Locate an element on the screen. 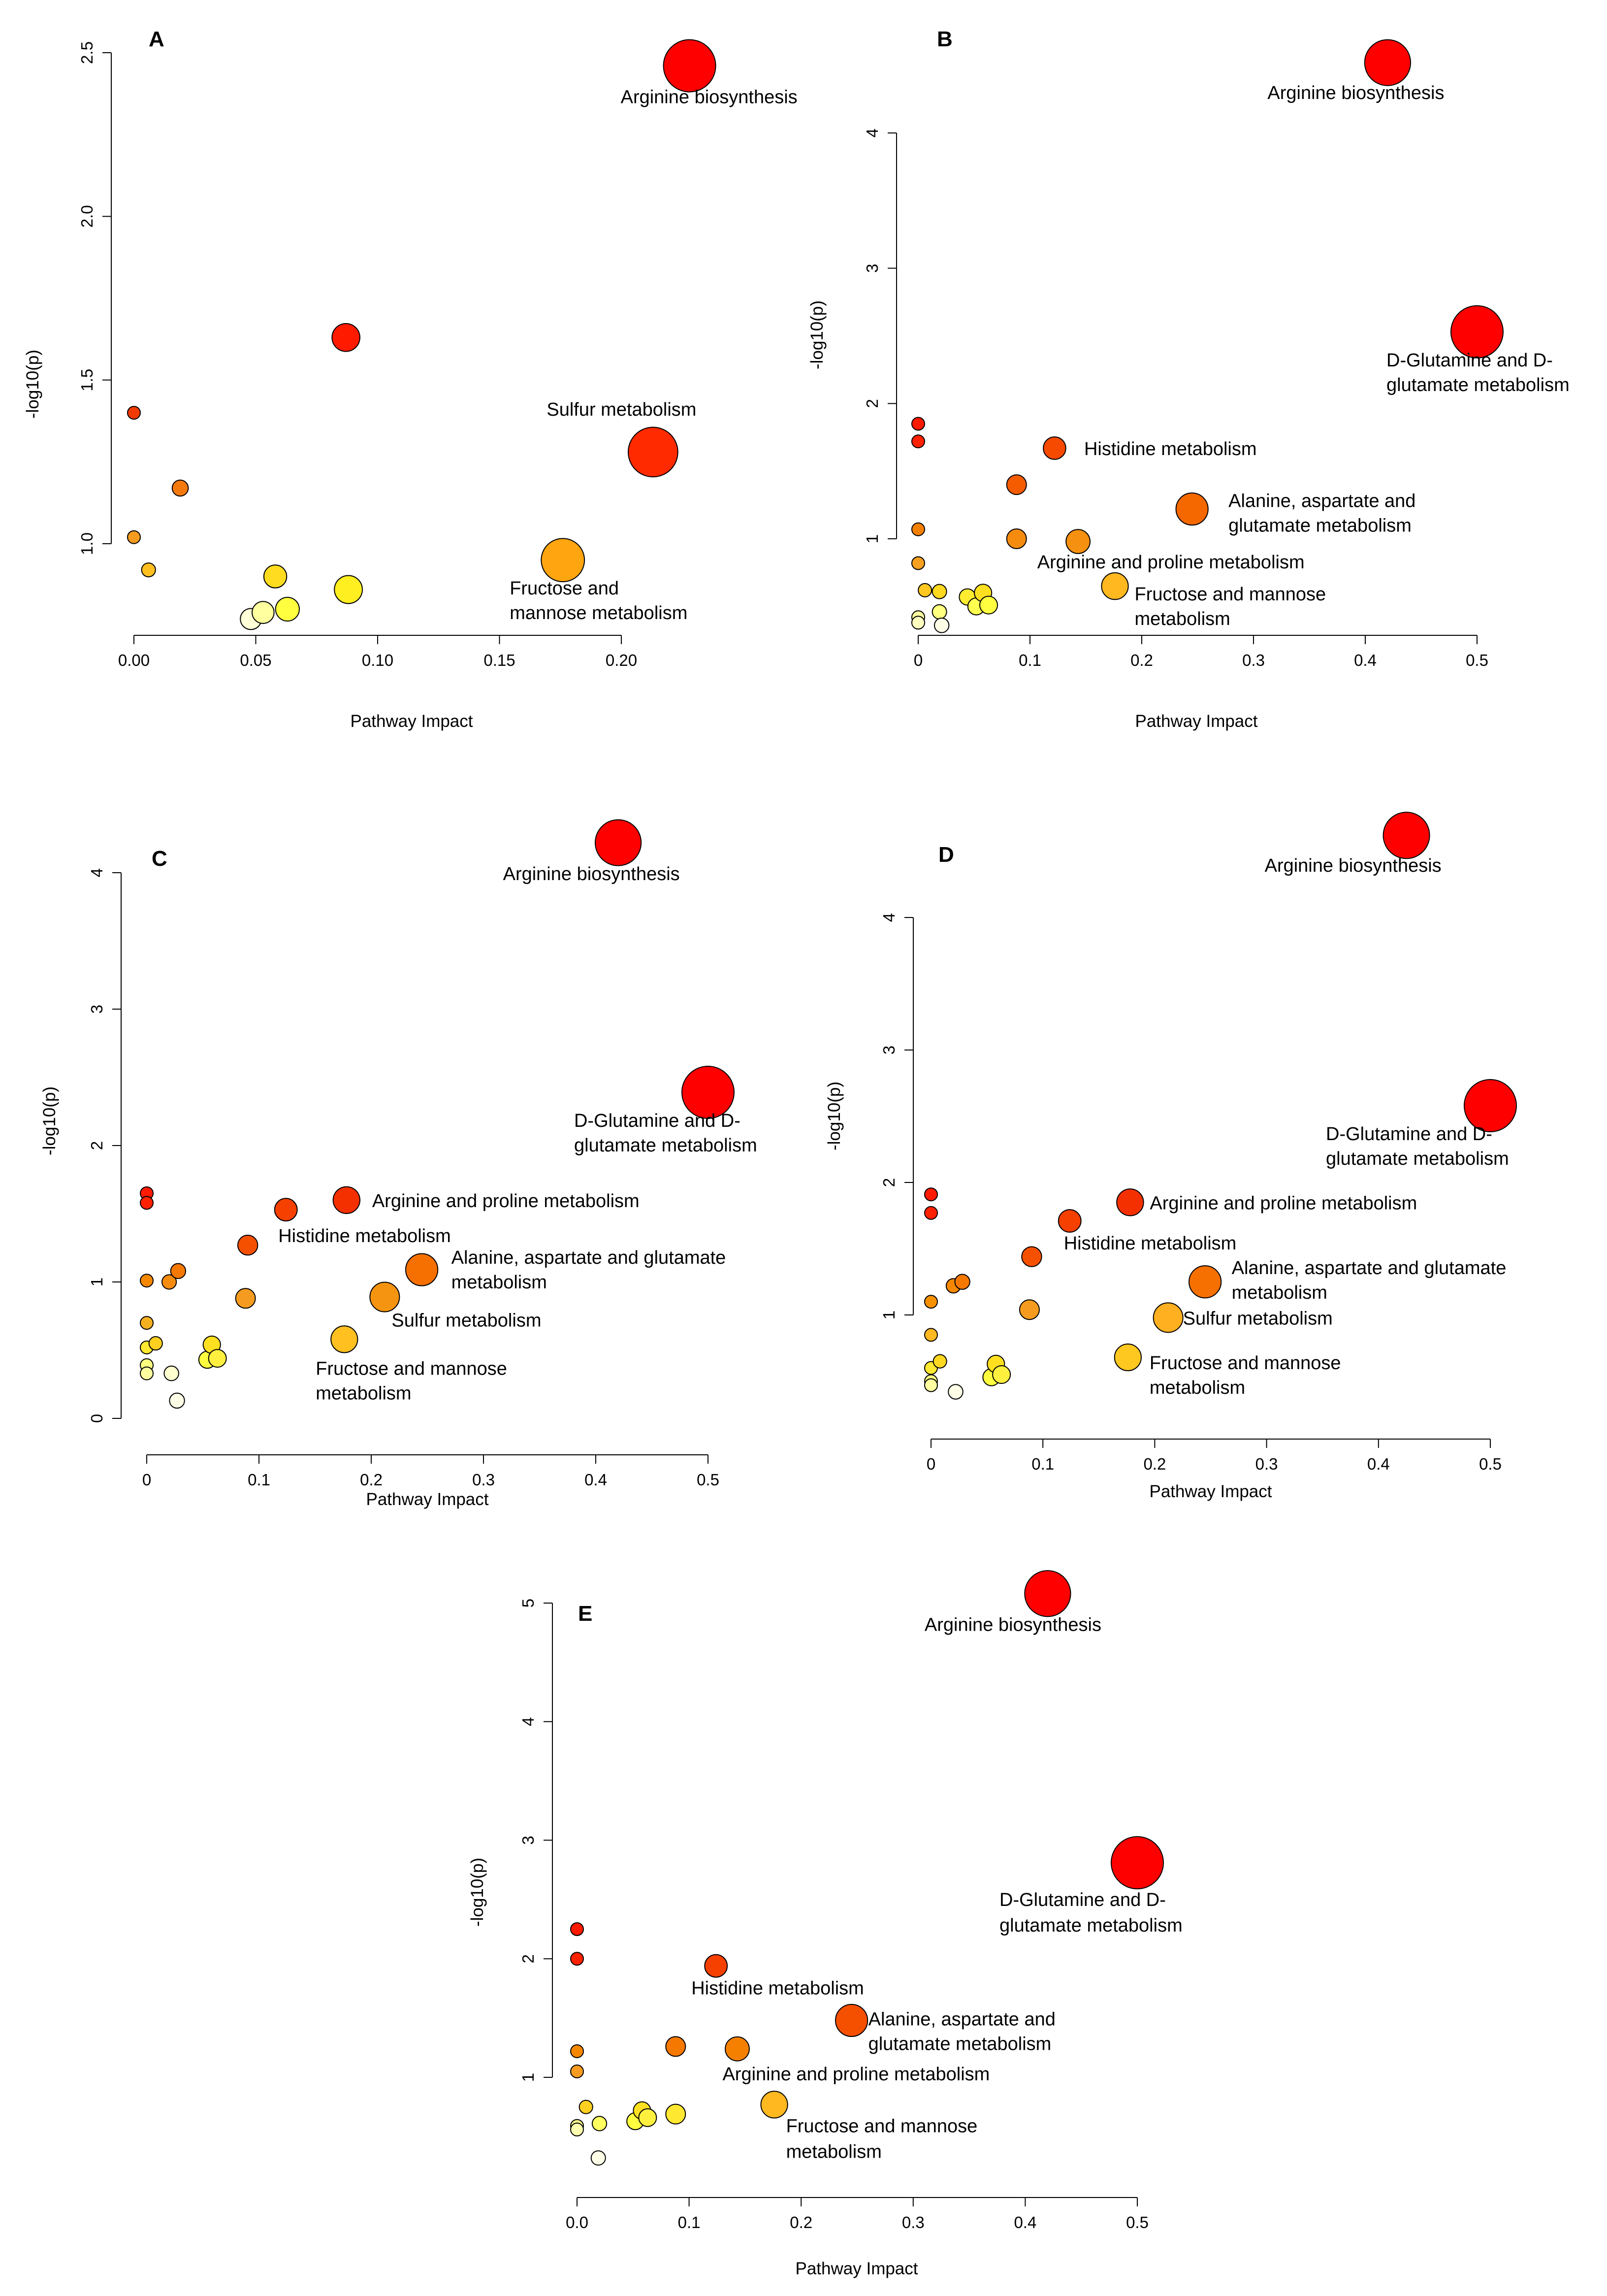  data-point-d-glutamine-and-d-glutamate-metabolism is located at coordinates (1477, 332).